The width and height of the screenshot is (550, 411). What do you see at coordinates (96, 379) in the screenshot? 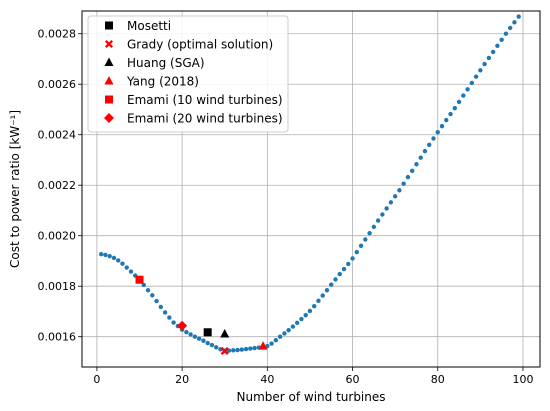
I see `x-tick-label: 0` at bounding box center [96, 379].